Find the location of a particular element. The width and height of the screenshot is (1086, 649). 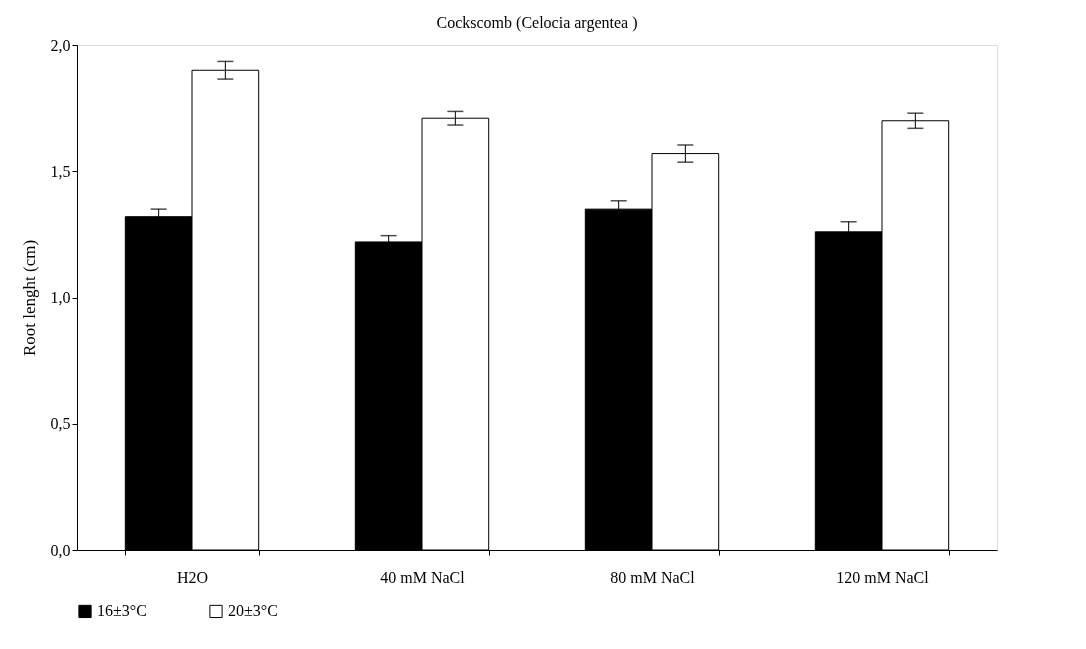

y-tick-label: 1,5 is located at coordinates (60, 171).